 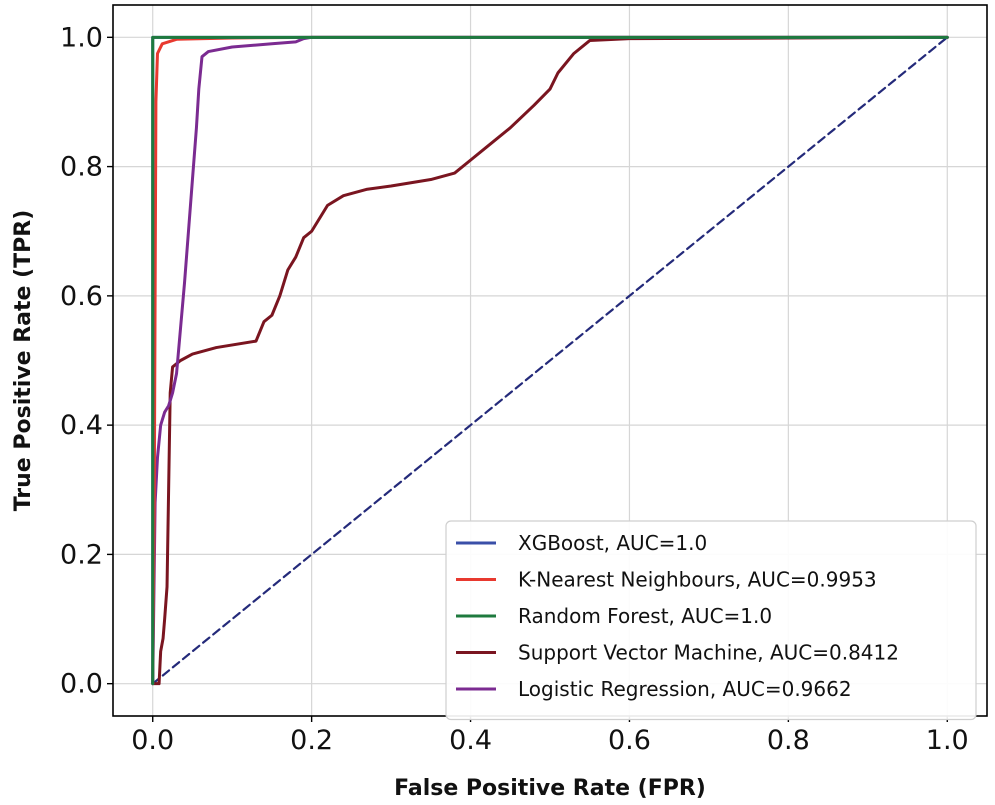 I want to click on legend-label: Random Forest, AUC=1.0, so click(x=645, y=616).